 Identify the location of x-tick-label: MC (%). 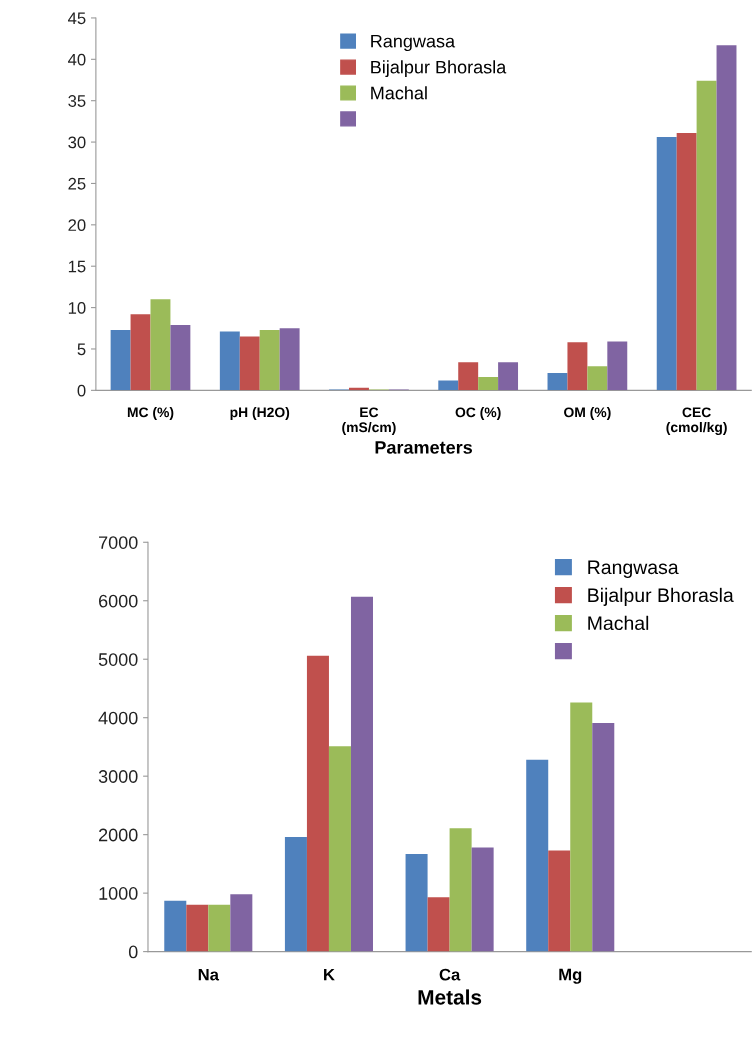
(150, 413).